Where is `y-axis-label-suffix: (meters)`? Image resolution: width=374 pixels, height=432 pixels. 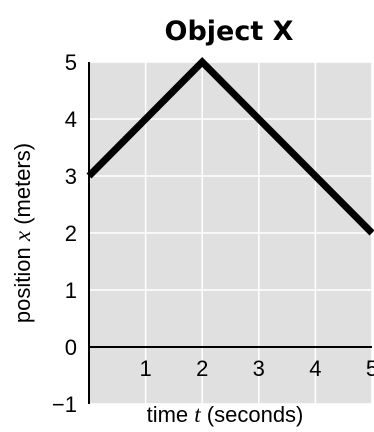
y-axis-label-suffix: (meters) is located at coordinates (22, 187).